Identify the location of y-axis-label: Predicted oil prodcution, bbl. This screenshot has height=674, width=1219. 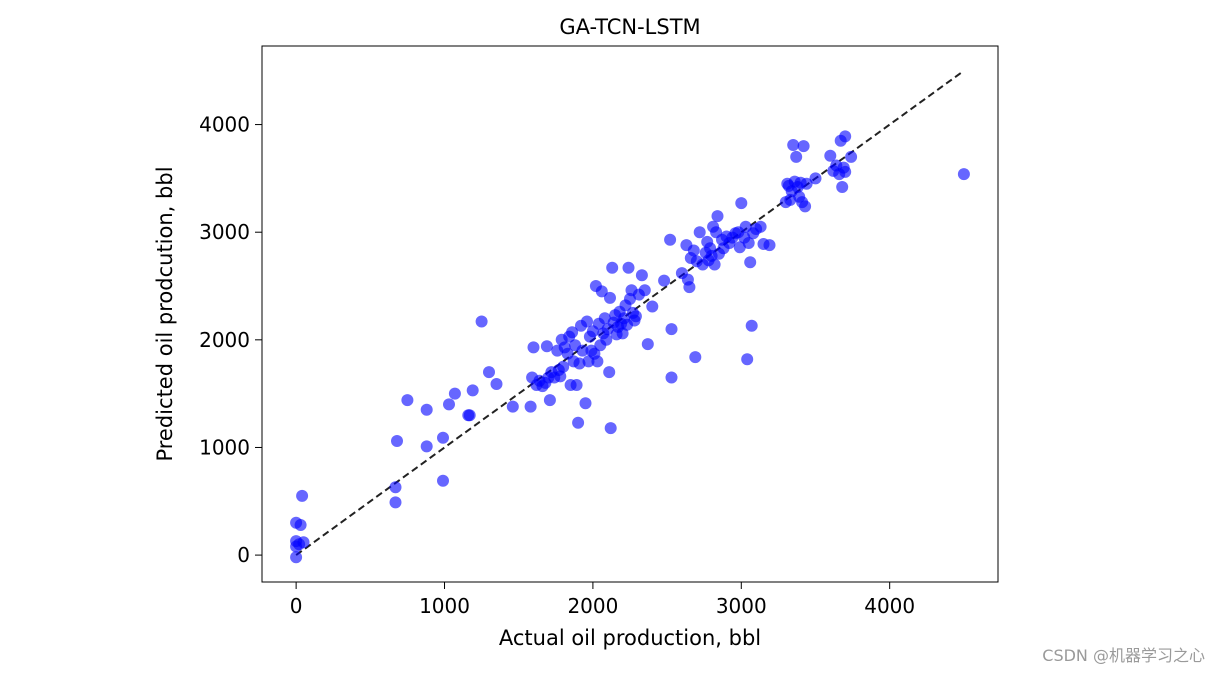
(165, 313).